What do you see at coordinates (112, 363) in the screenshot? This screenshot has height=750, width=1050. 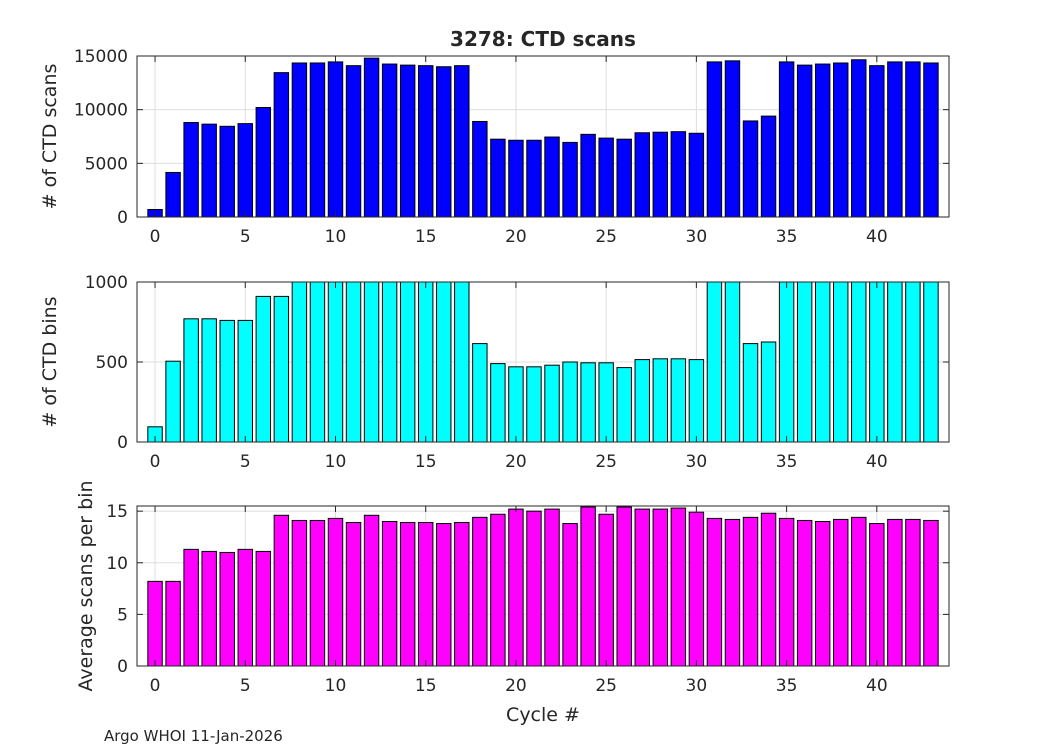 I see `bins-ytick-label: 500` at bounding box center [112, 363].